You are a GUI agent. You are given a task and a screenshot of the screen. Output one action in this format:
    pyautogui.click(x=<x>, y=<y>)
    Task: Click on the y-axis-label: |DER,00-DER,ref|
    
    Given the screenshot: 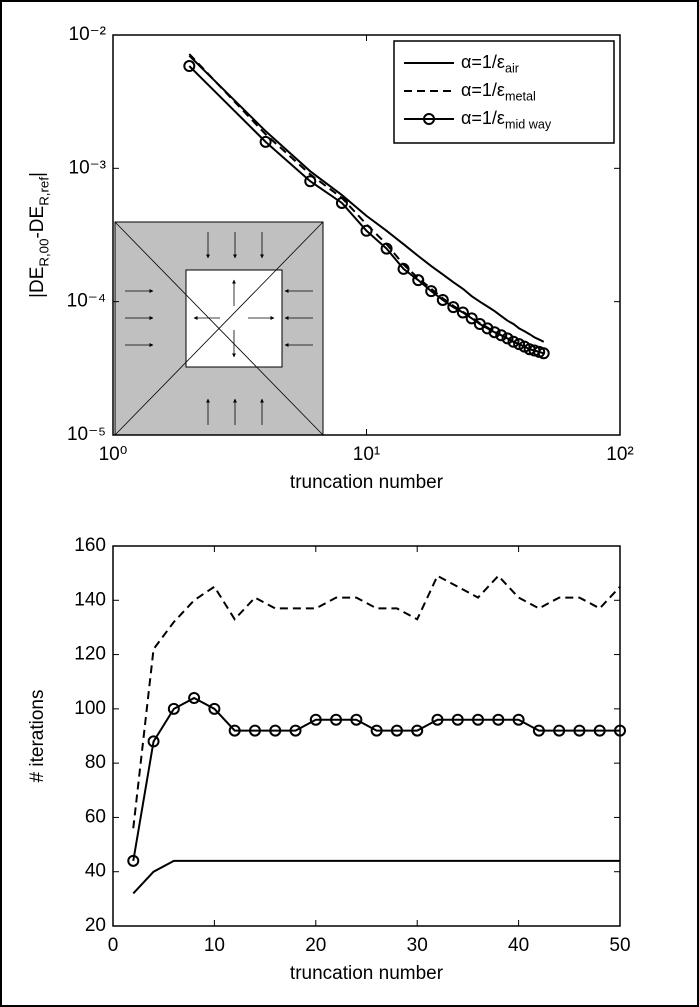 What is the action you would take?
    pyautogui.click(x=39, y=235)
    